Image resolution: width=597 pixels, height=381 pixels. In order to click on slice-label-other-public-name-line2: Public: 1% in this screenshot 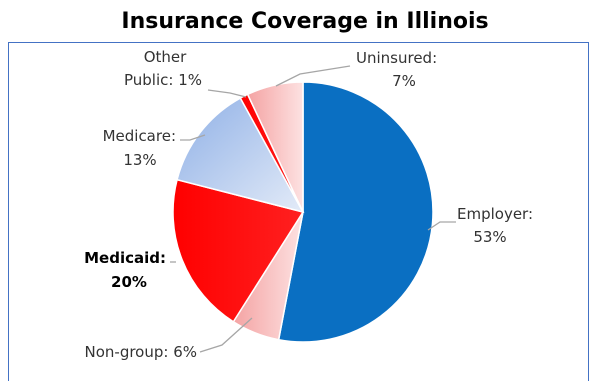, I will do `click(163, 80)`.